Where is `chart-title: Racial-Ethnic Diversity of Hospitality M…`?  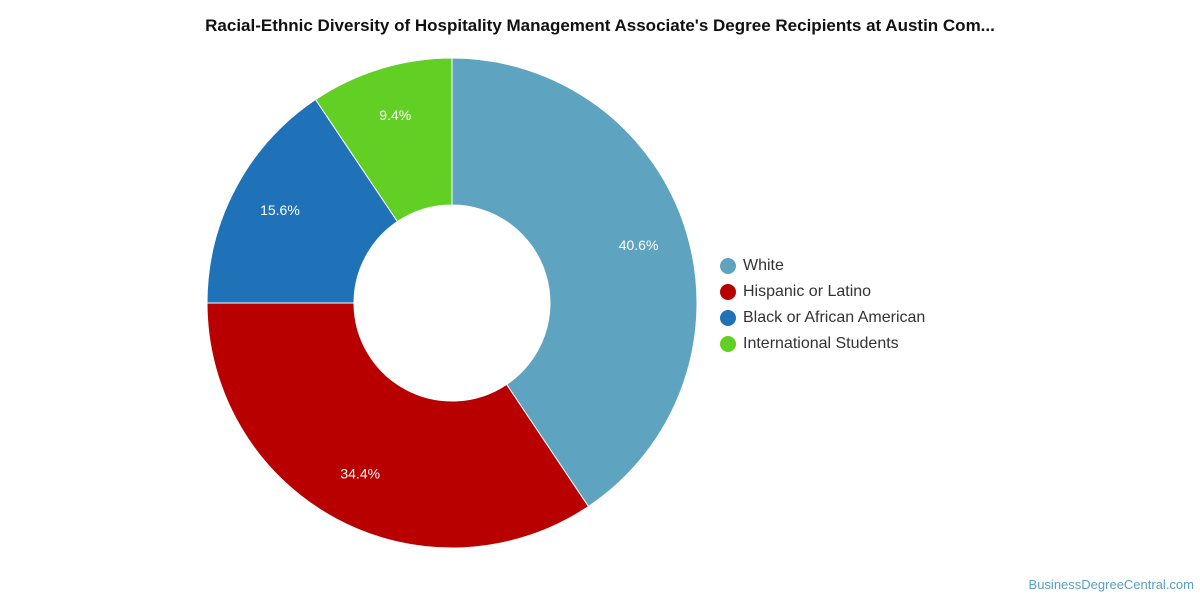 chart-title: Racial-Ethnic Diversity of Hospitality M… is located at coordinates (600, 25).